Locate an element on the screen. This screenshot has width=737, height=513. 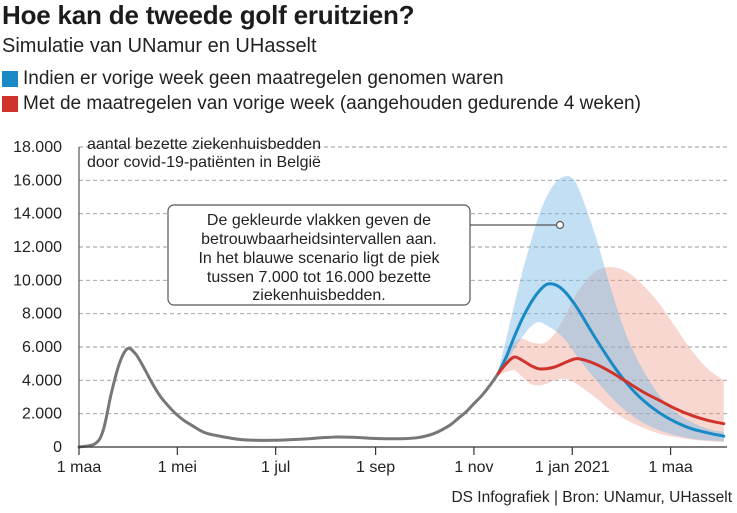
band-red-scenario is located at coordinates (611, 354).